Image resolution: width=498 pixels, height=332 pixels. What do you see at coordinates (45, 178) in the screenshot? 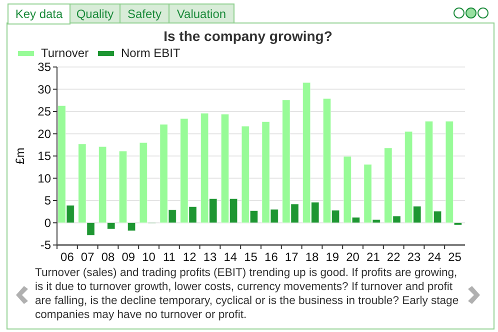
I see `y-tick-label: 10` at bounding box center [45, 178].